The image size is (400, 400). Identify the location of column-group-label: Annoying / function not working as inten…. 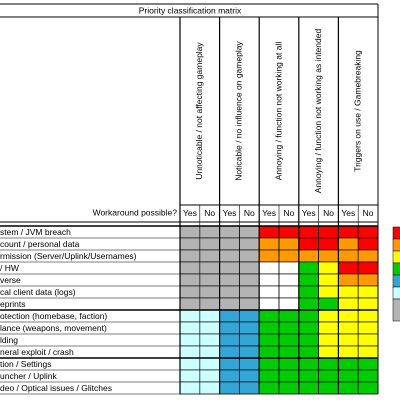
(318, 111).